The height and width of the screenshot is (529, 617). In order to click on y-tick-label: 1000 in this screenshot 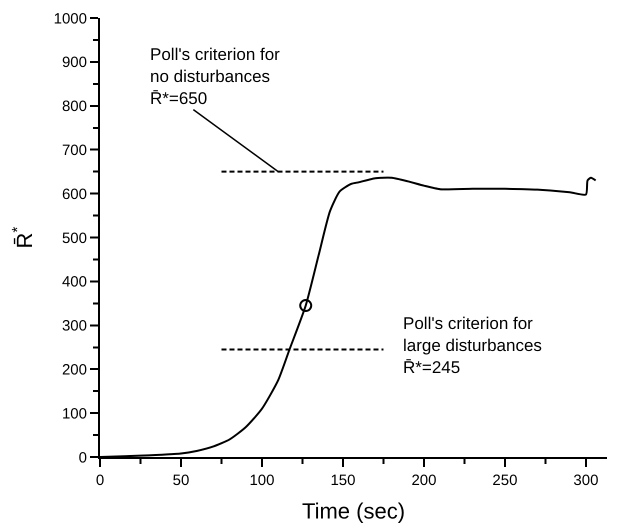, I will do `click(70, 19)`.